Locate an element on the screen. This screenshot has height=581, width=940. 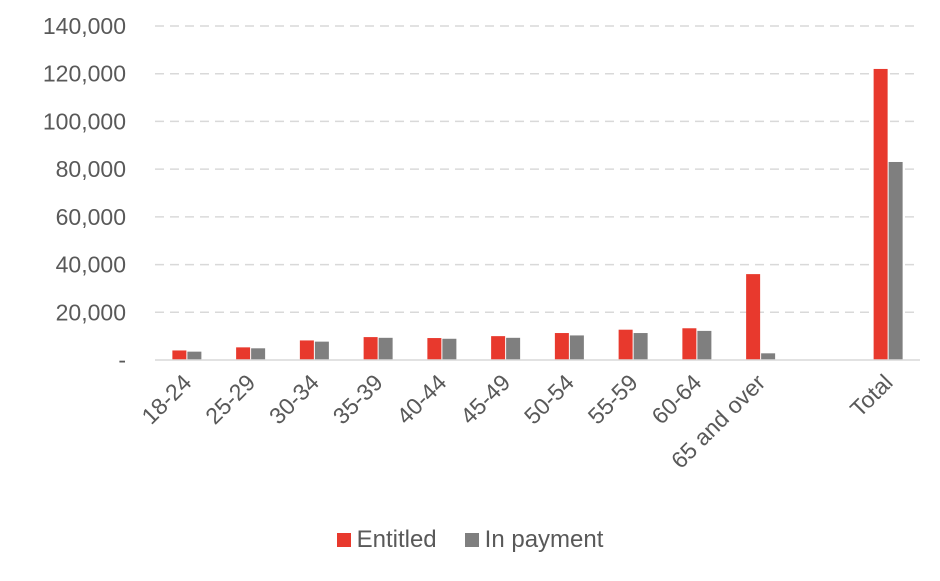
x-tick-label: 60-64 is located at coordinates (676, 399).